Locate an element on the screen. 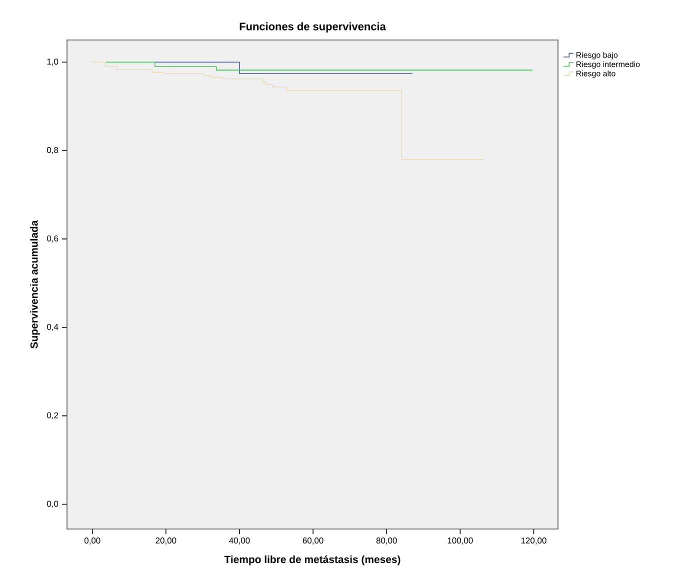  x-tick-label: 100,00 is located at coordinates (460, 541).